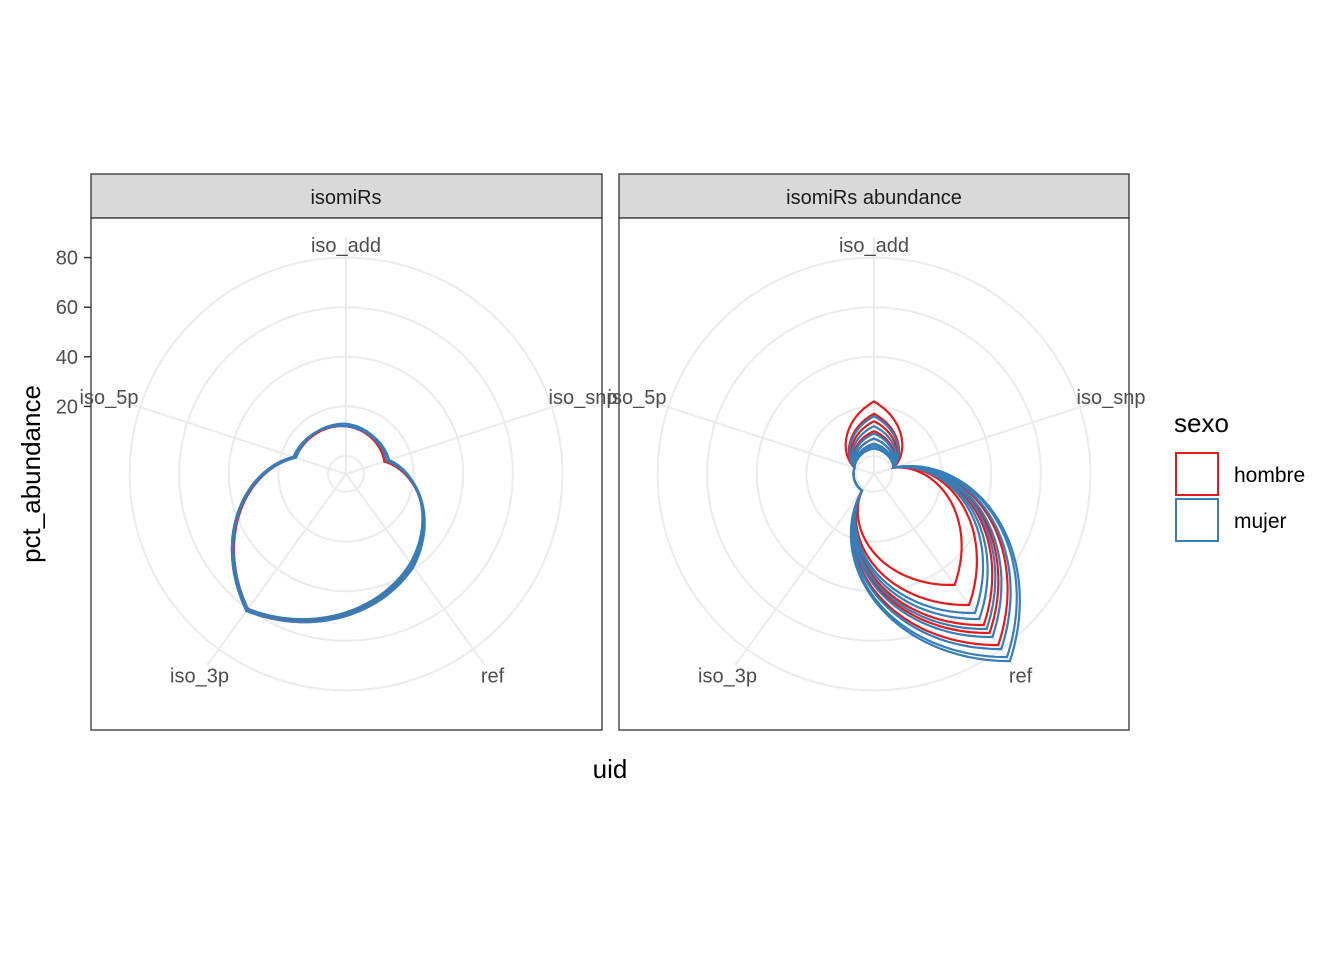 The image size is (1344, 960). I want to click on strip-isomirs, so click(346, 196).